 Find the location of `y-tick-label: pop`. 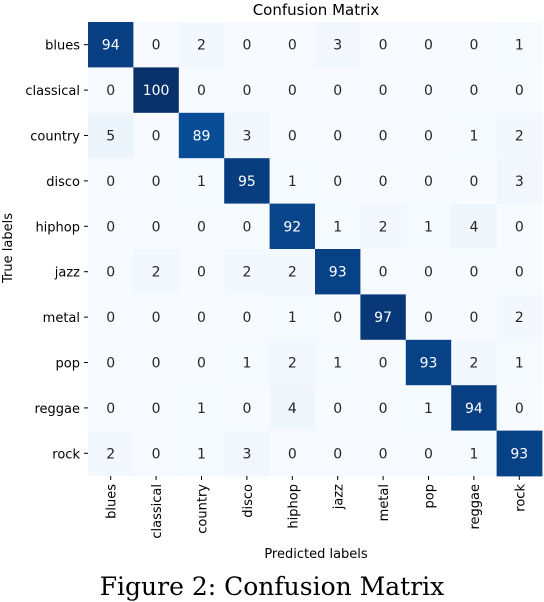

y-tick-label: pop is located at coordinates (68, 364).